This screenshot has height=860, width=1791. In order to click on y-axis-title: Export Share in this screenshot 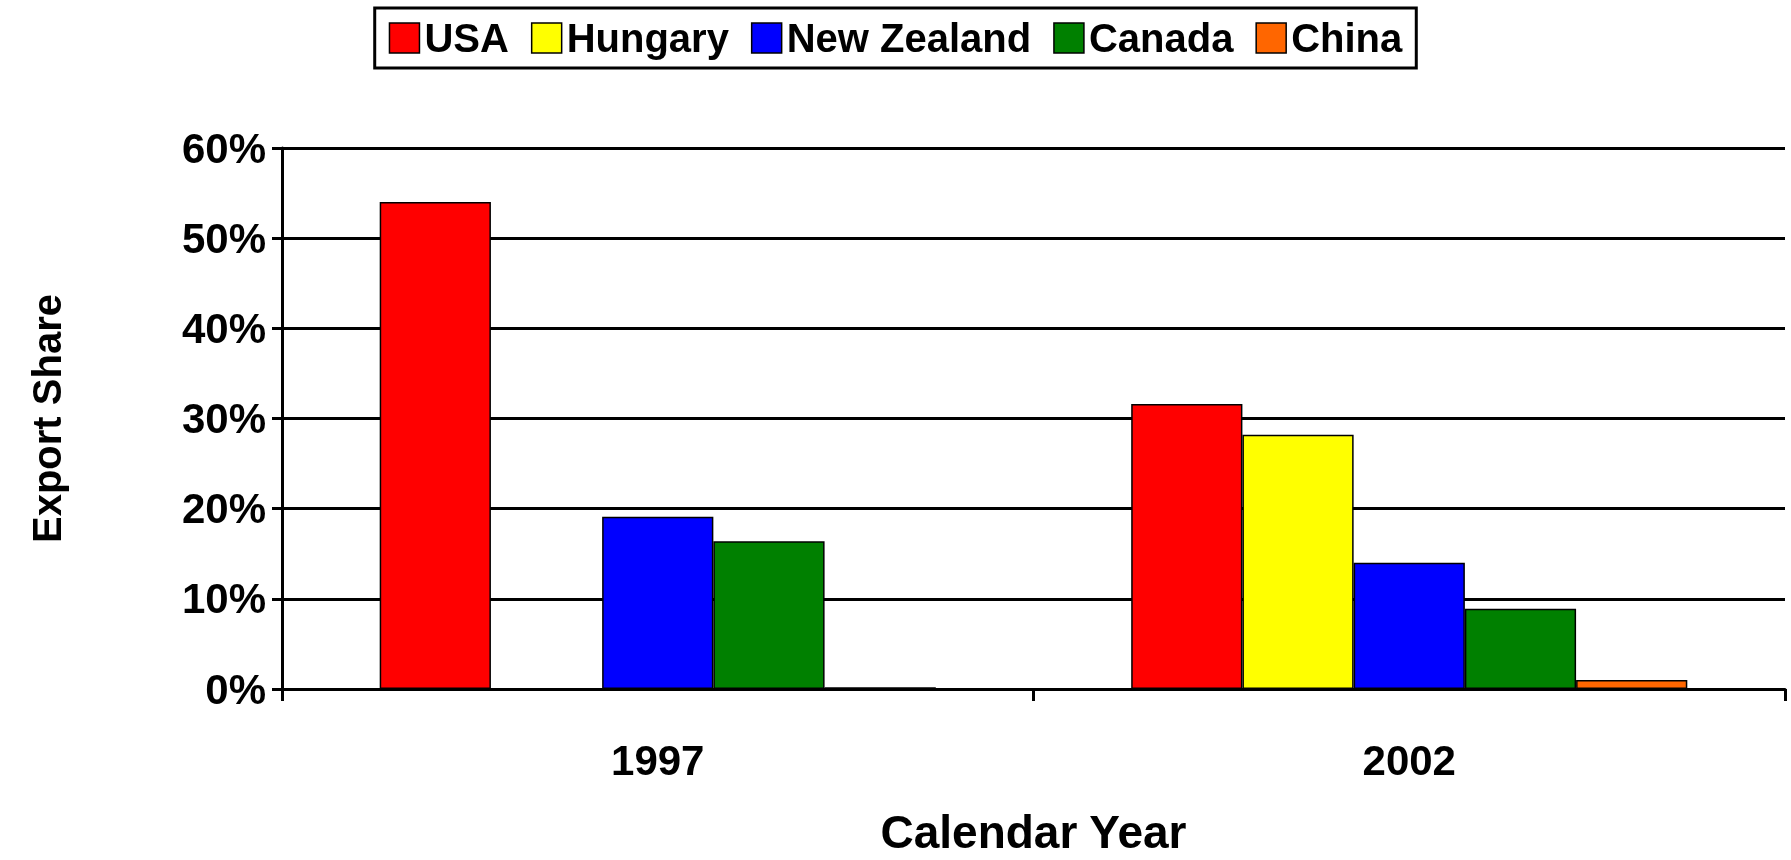, I will do `click(47, 418)`.